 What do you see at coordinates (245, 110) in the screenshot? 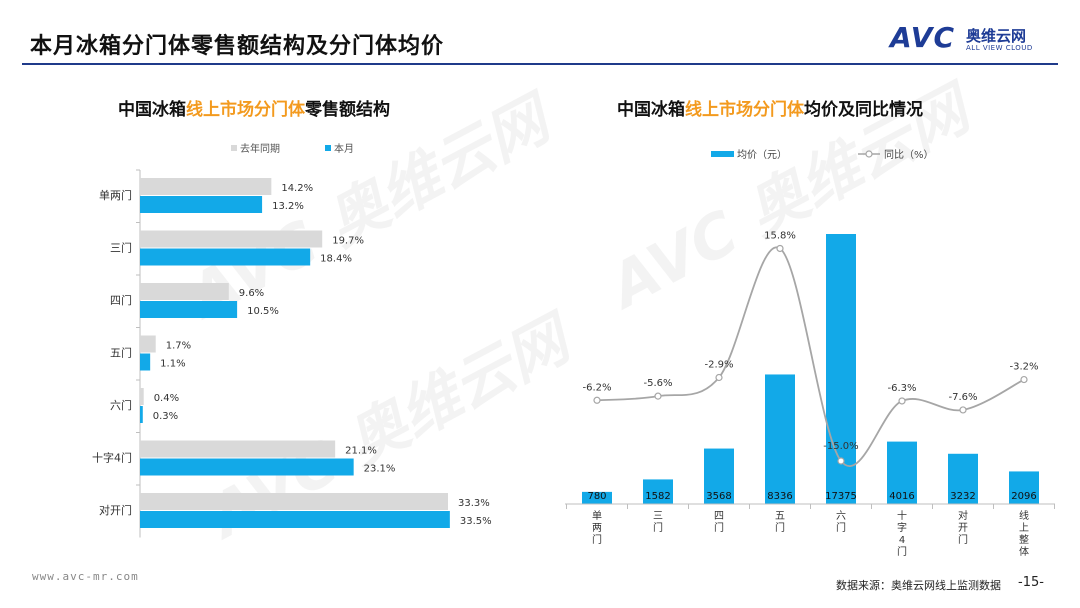
I see `left-title-part-2: 线上市场分门体` at bounding box center [245, 110].